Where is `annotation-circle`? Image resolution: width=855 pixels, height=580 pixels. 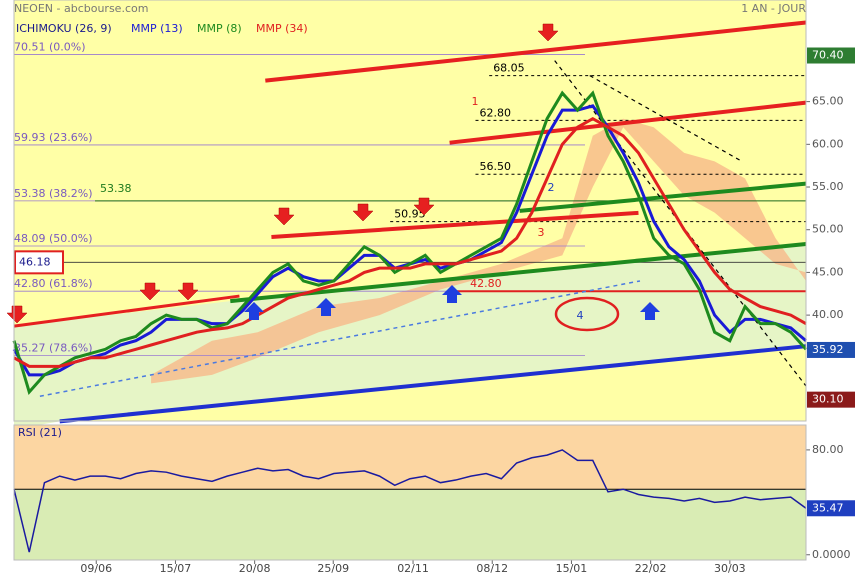
annotation-circle is located at coordinates (587, 314).